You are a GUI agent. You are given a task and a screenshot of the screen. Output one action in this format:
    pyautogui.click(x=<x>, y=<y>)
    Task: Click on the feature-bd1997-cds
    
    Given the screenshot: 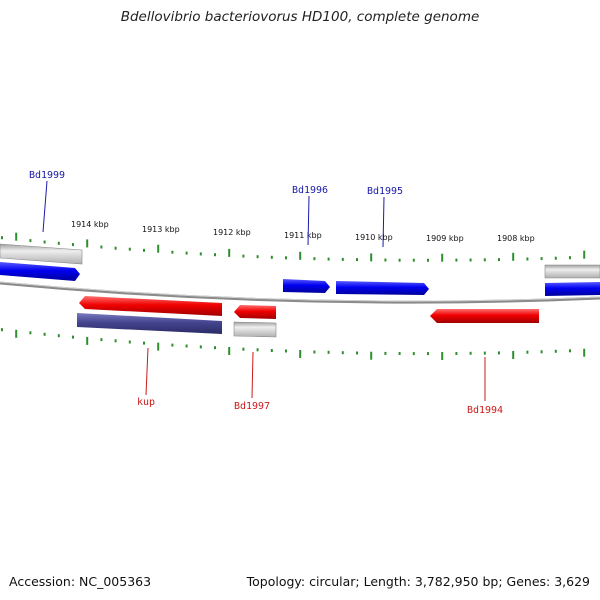 What is the action you would take?
    pyautogui.click(x=255, y=329)
    